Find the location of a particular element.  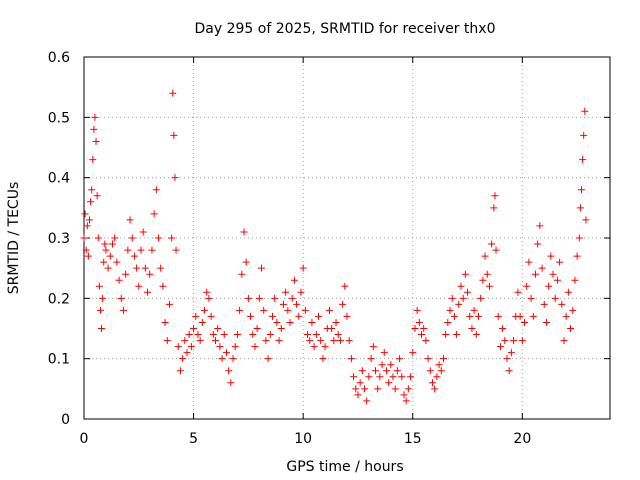

y-tick-label: 0.1 is located at coordinates (59, 360).